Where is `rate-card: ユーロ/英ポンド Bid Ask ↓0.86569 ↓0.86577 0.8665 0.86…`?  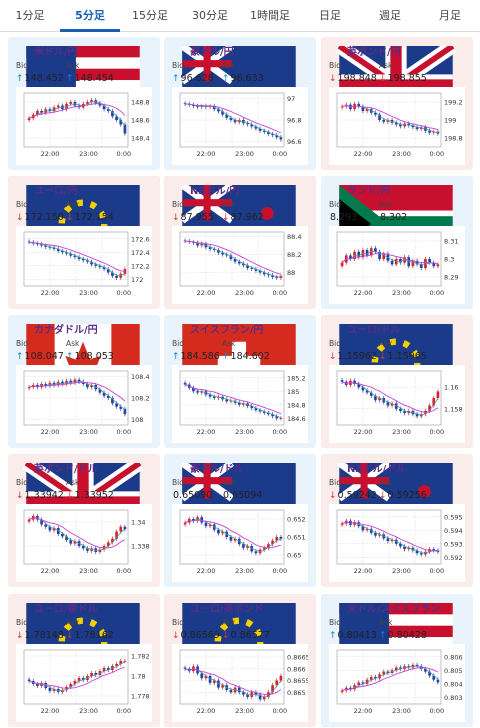
rate-card: ユーロ/英ポンド Bid Ask ↓0.86569 ↓0.86577 0.8665 0.86… is located at coordinates (240, 660).